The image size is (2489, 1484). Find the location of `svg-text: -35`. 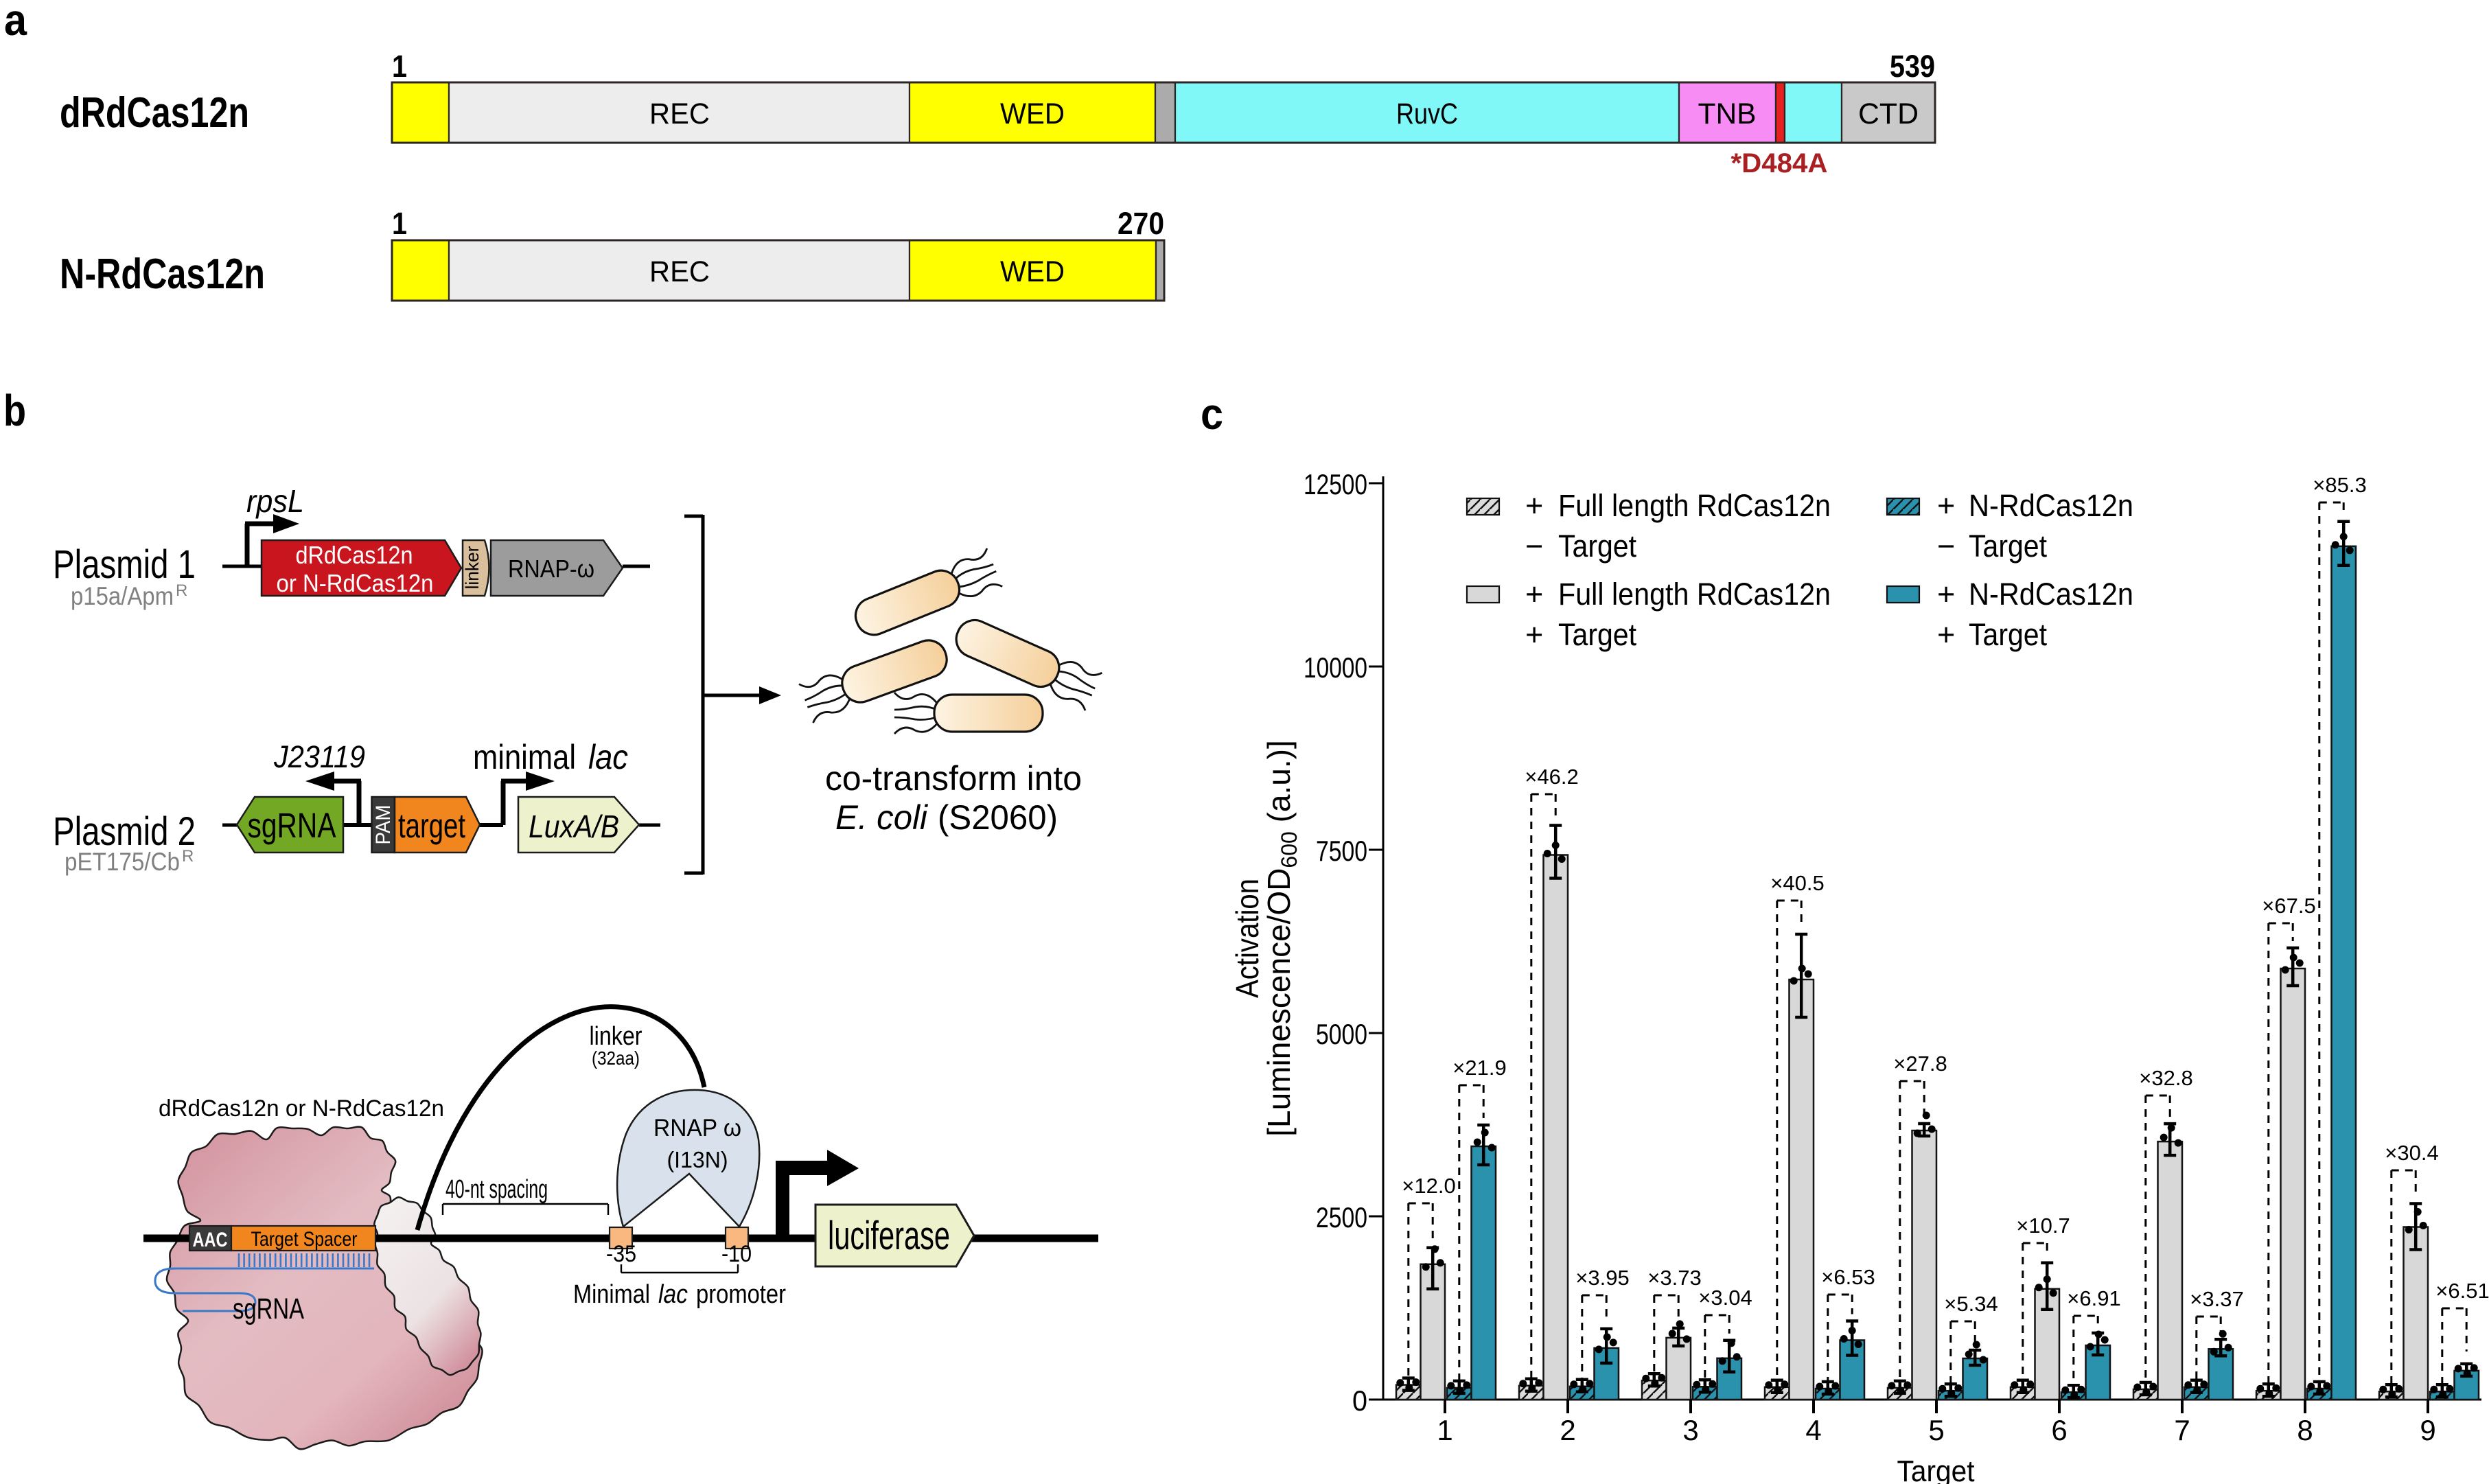

svg-text: -35 is located at coordinates (621, 1254).